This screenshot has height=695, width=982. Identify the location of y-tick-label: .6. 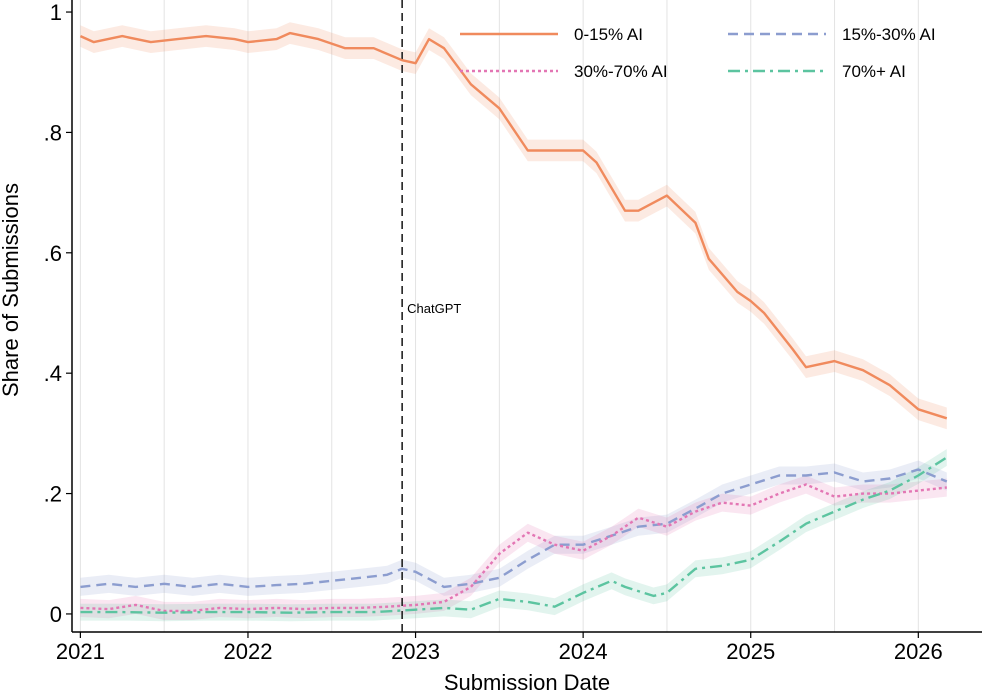
(53, 253).